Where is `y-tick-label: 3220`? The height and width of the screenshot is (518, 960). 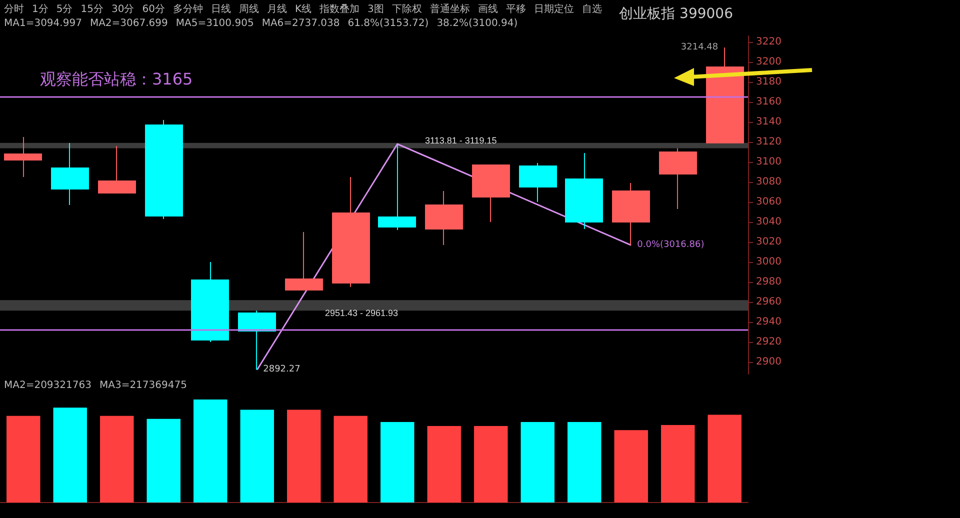 y-tick-label: 3220 is located at coordinates (769, 42).